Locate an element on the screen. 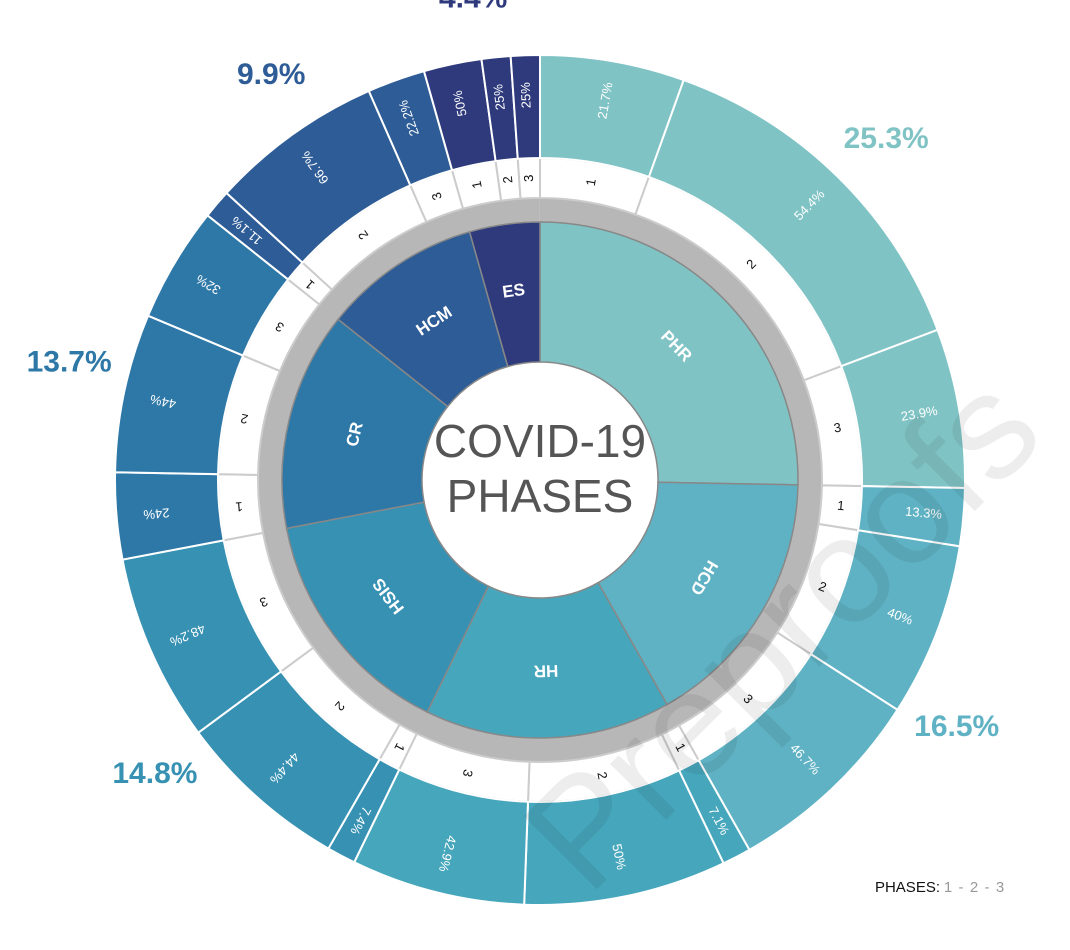  center-label: COVID-19 is located at coordinates (540, 441).